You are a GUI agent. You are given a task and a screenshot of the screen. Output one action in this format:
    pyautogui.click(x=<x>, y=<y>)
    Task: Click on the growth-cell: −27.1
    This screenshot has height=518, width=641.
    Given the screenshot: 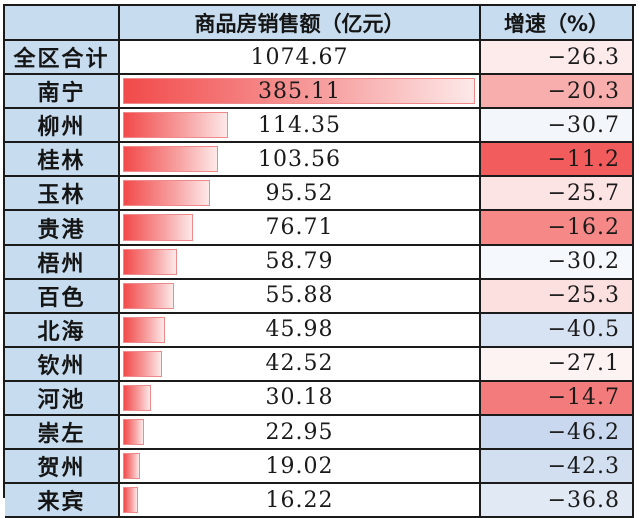 What is the action you would take?
    pyautogui.click(x=557, y=364)
    